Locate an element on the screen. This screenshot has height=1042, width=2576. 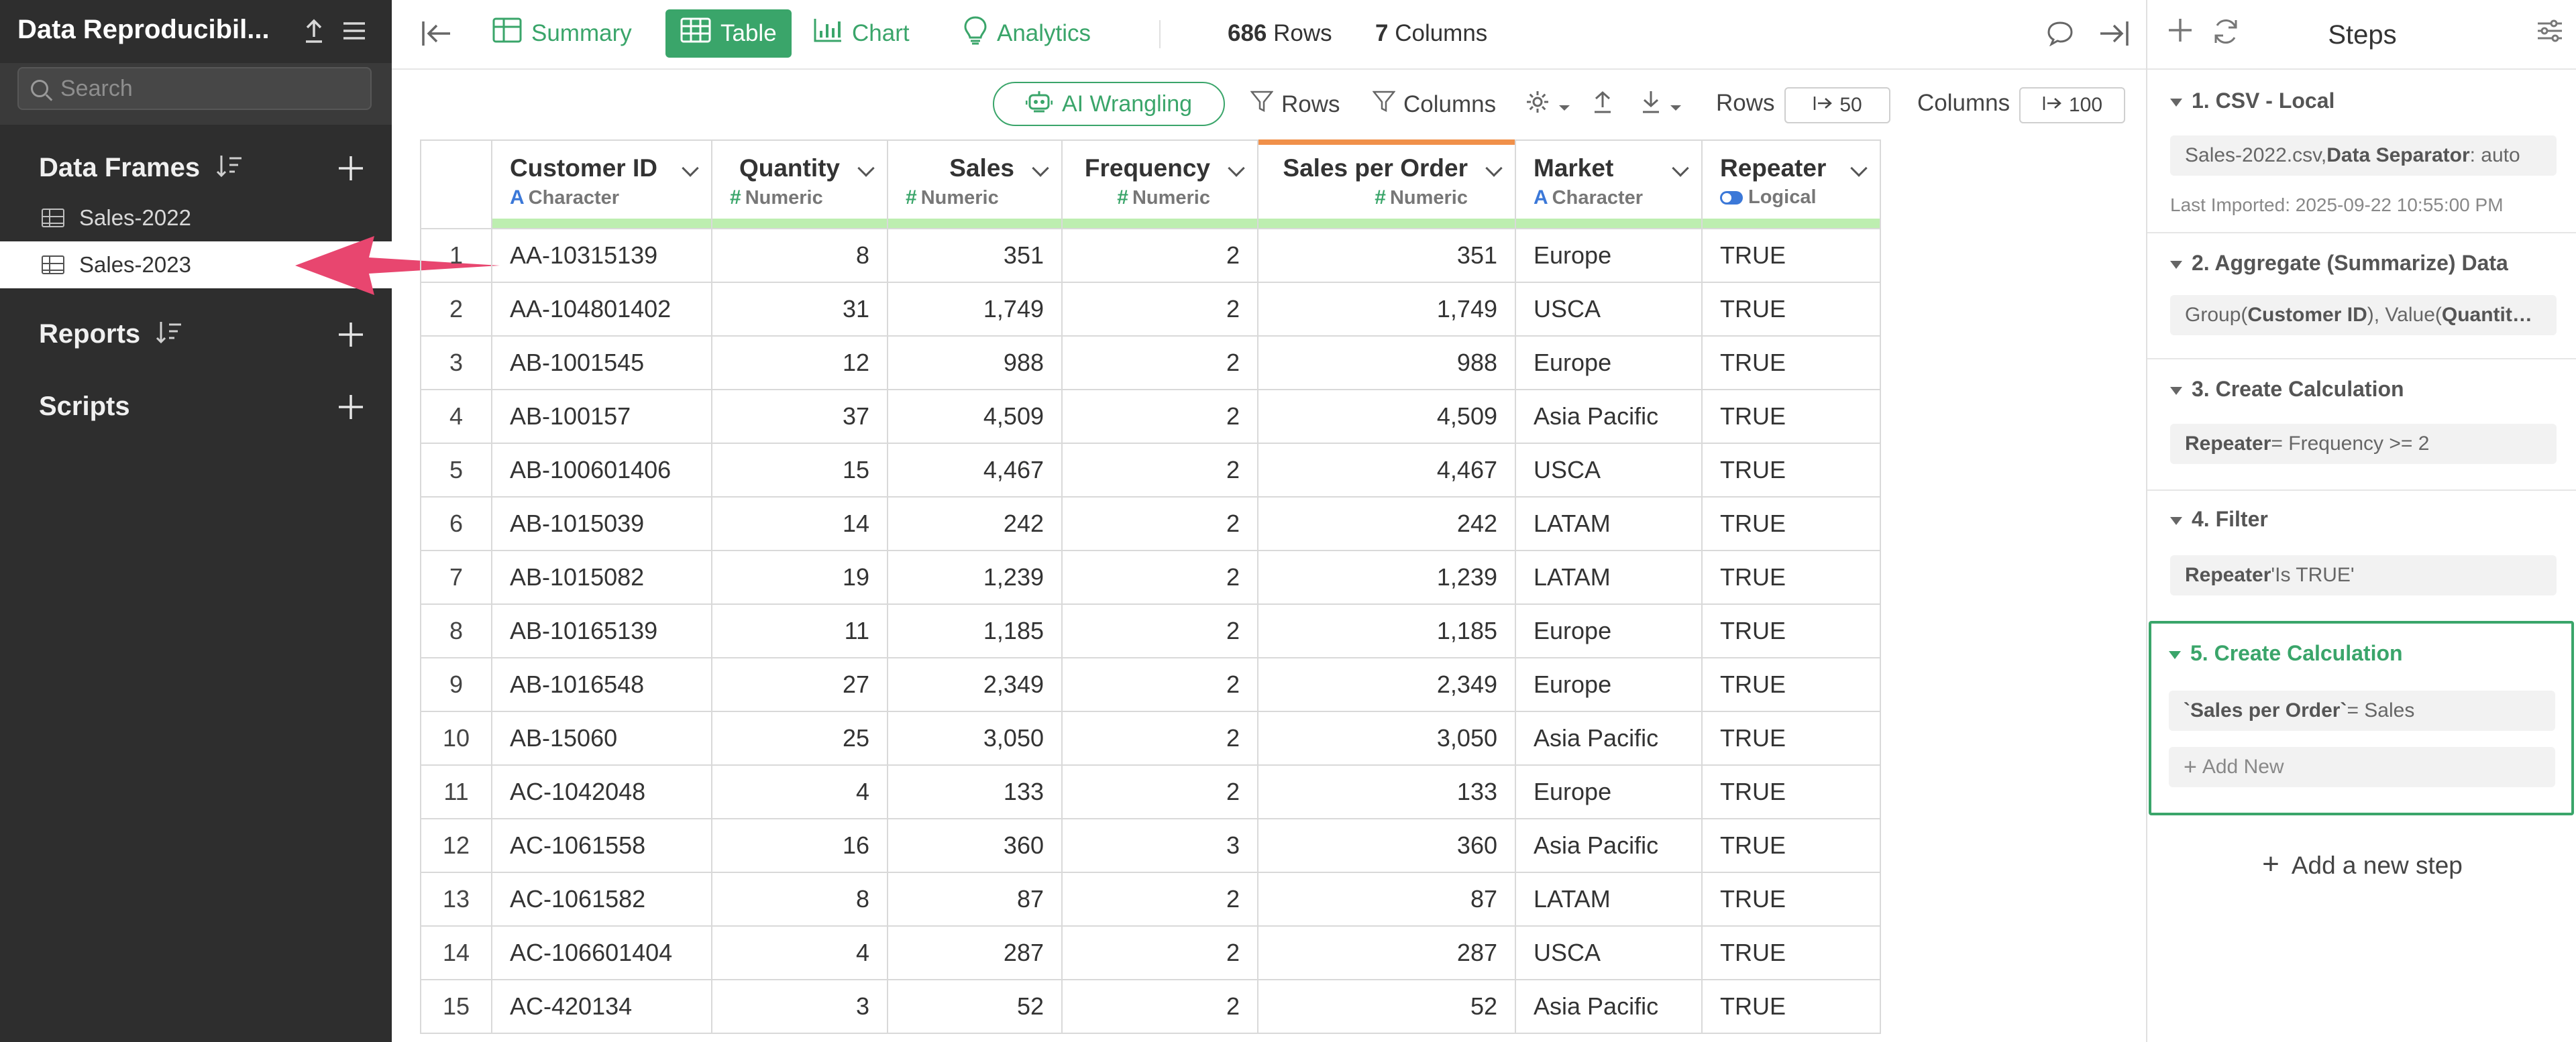
data-frame-item-active: Sales-2023 is located at coordinates (196, 264).